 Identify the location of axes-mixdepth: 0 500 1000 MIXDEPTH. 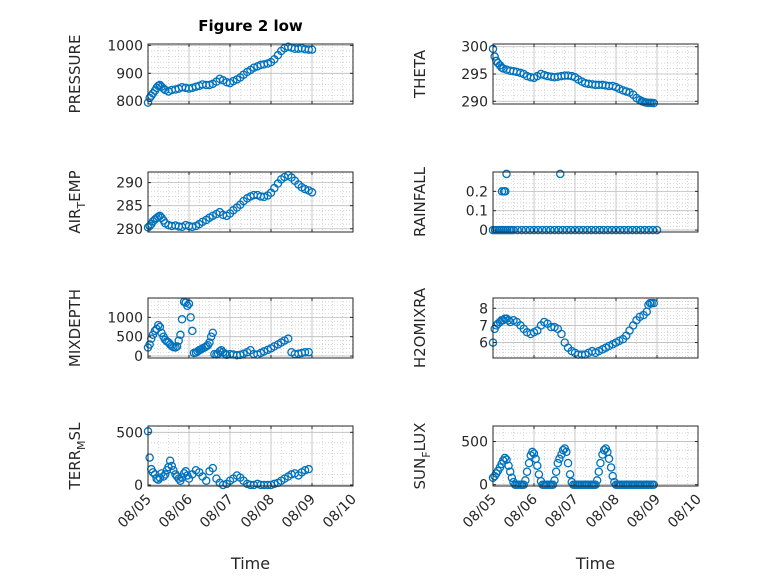
(210, 328).